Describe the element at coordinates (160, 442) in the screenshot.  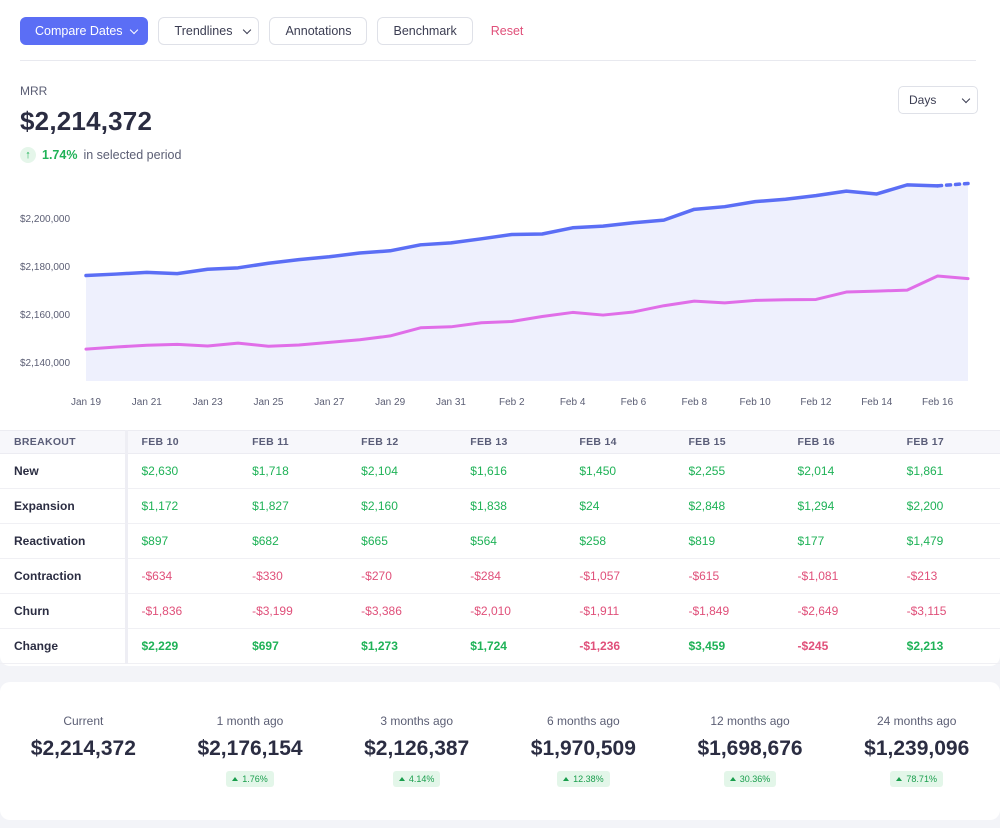
I see `column-header: FEB 10` at that location.